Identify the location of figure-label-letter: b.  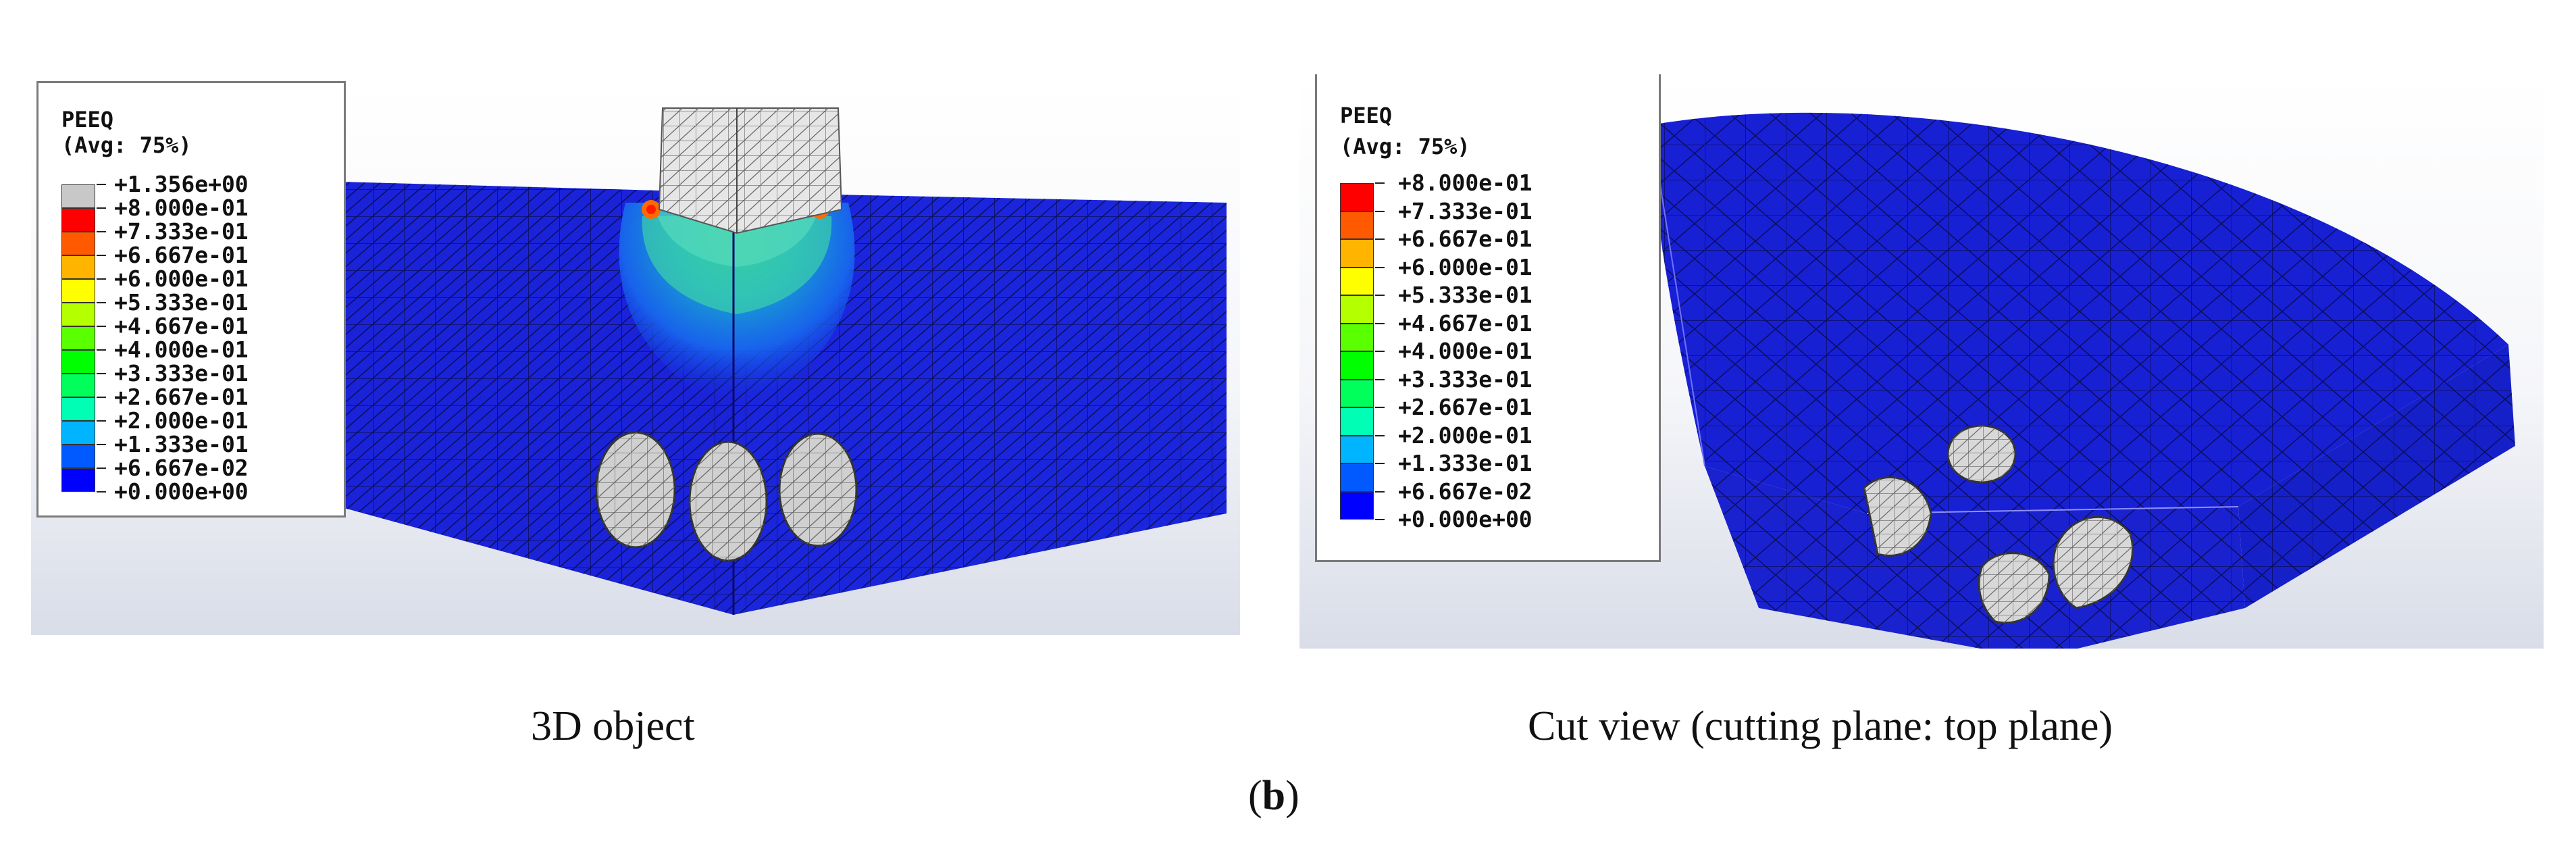
(1274, 796).